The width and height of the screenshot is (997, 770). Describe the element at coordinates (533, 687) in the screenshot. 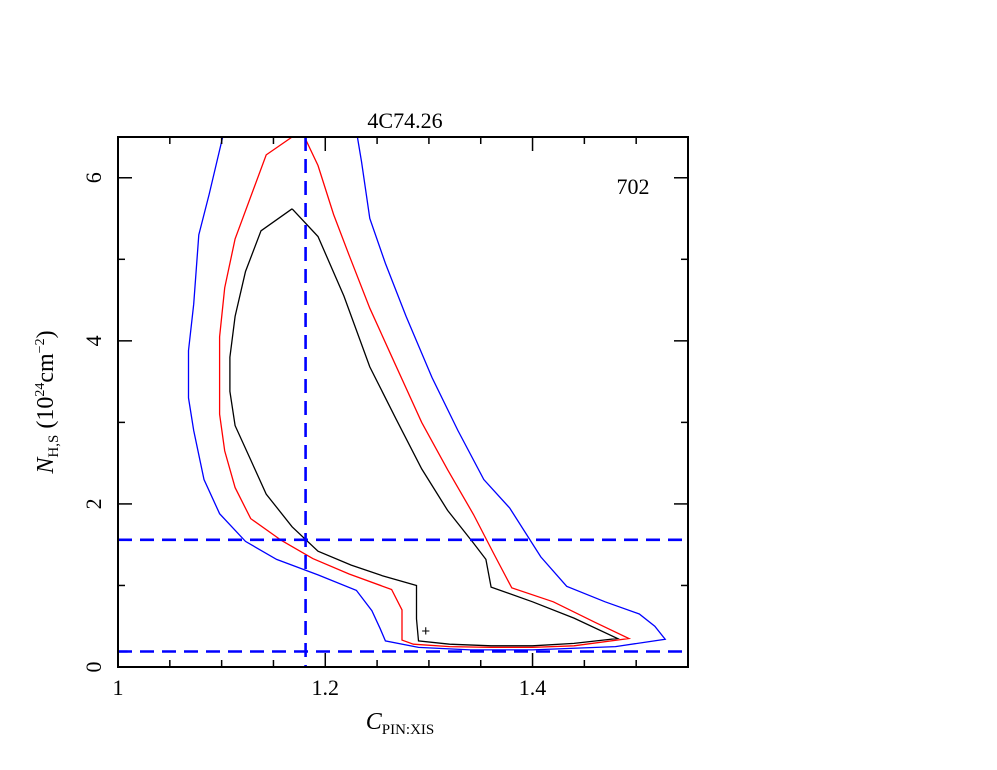

I see `x-tick-label: 1.4` at that location.